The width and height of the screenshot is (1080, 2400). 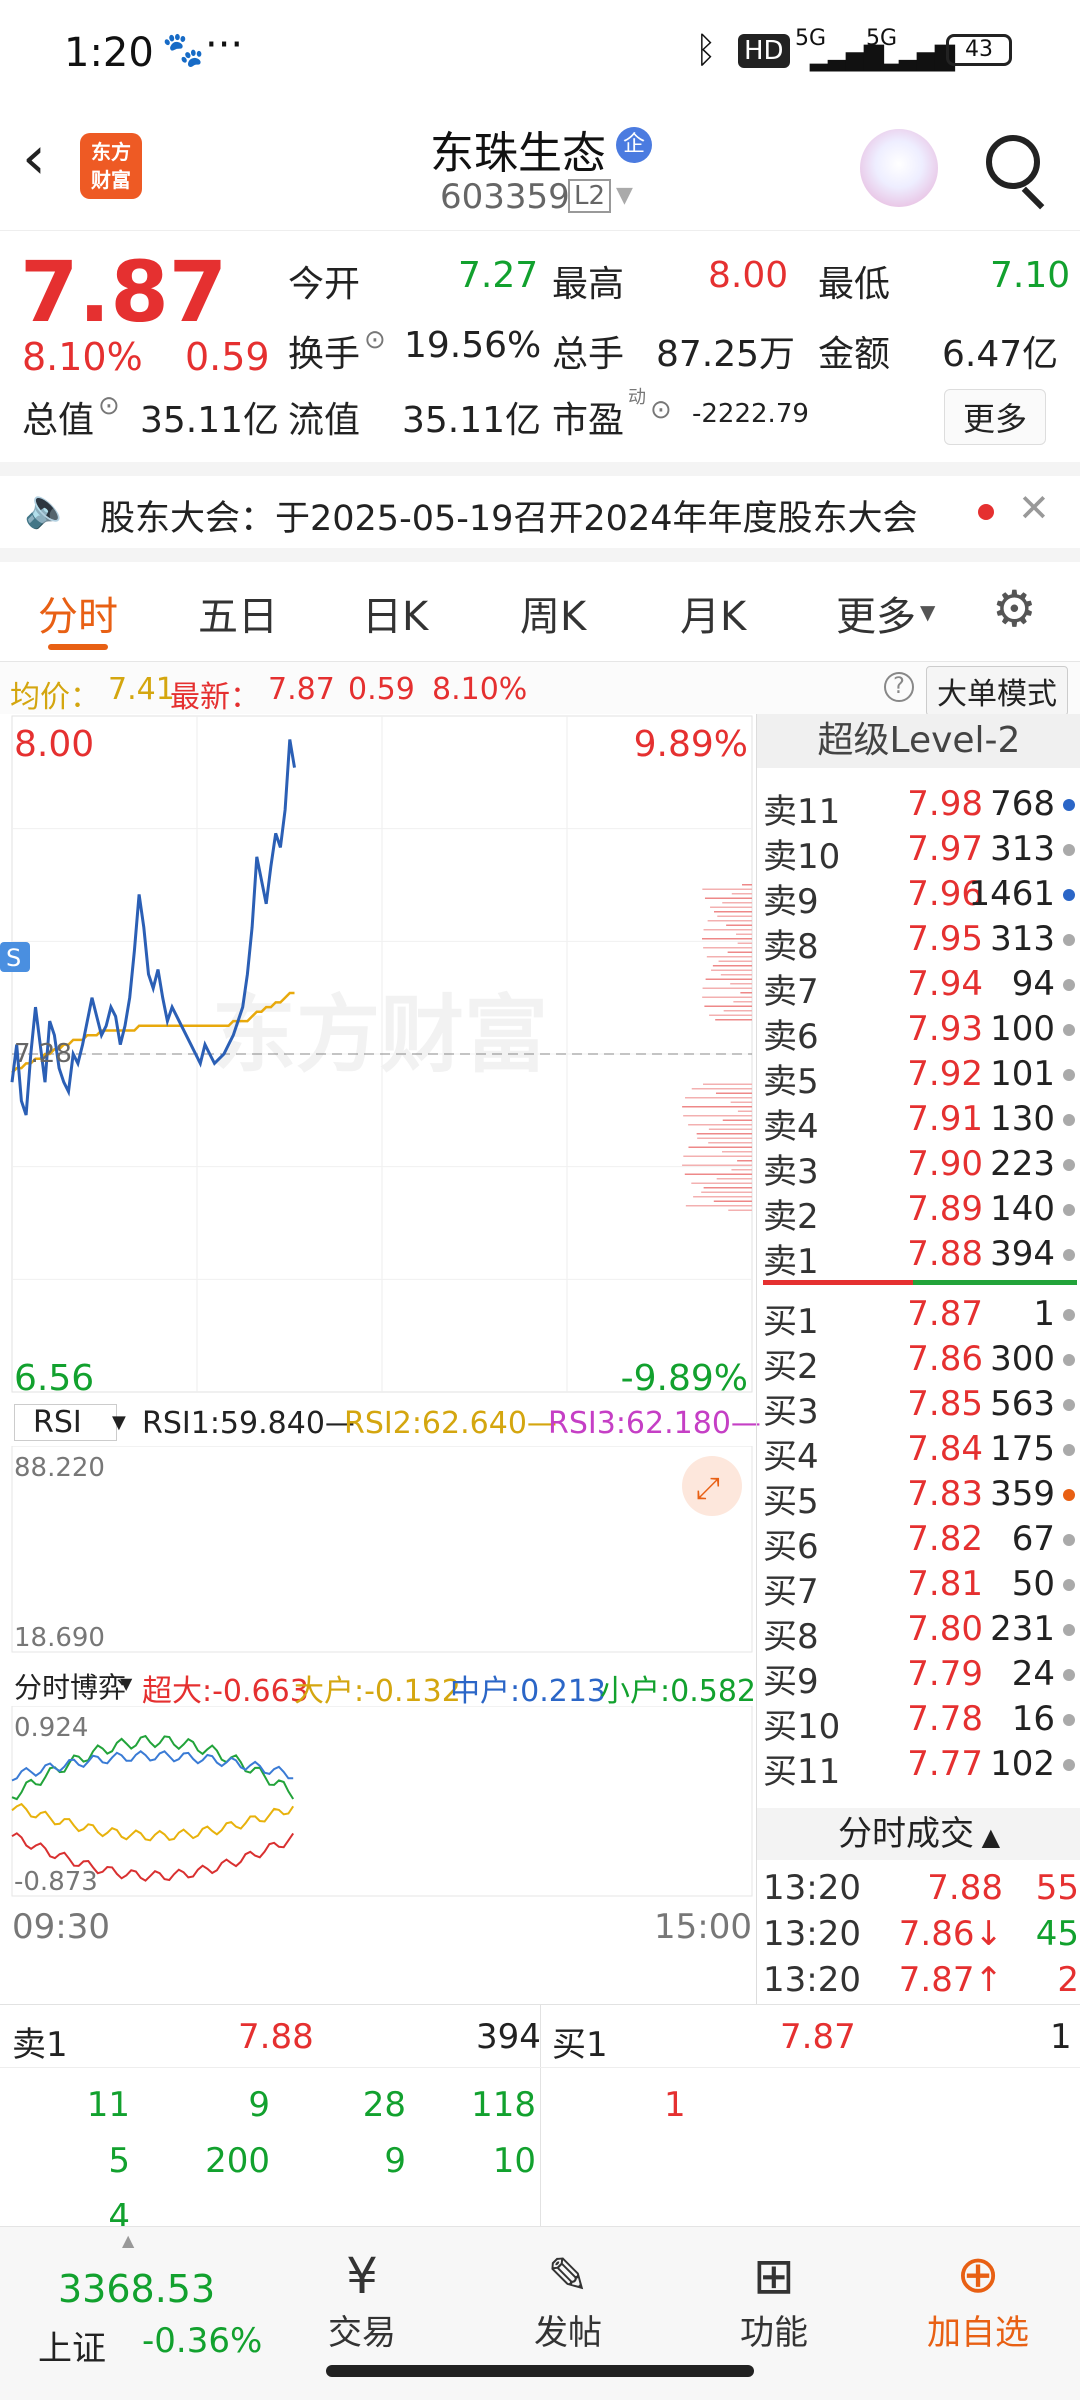 I want to click on ask-row: 卖6 7.93 100, so click(x=921, y=1033).